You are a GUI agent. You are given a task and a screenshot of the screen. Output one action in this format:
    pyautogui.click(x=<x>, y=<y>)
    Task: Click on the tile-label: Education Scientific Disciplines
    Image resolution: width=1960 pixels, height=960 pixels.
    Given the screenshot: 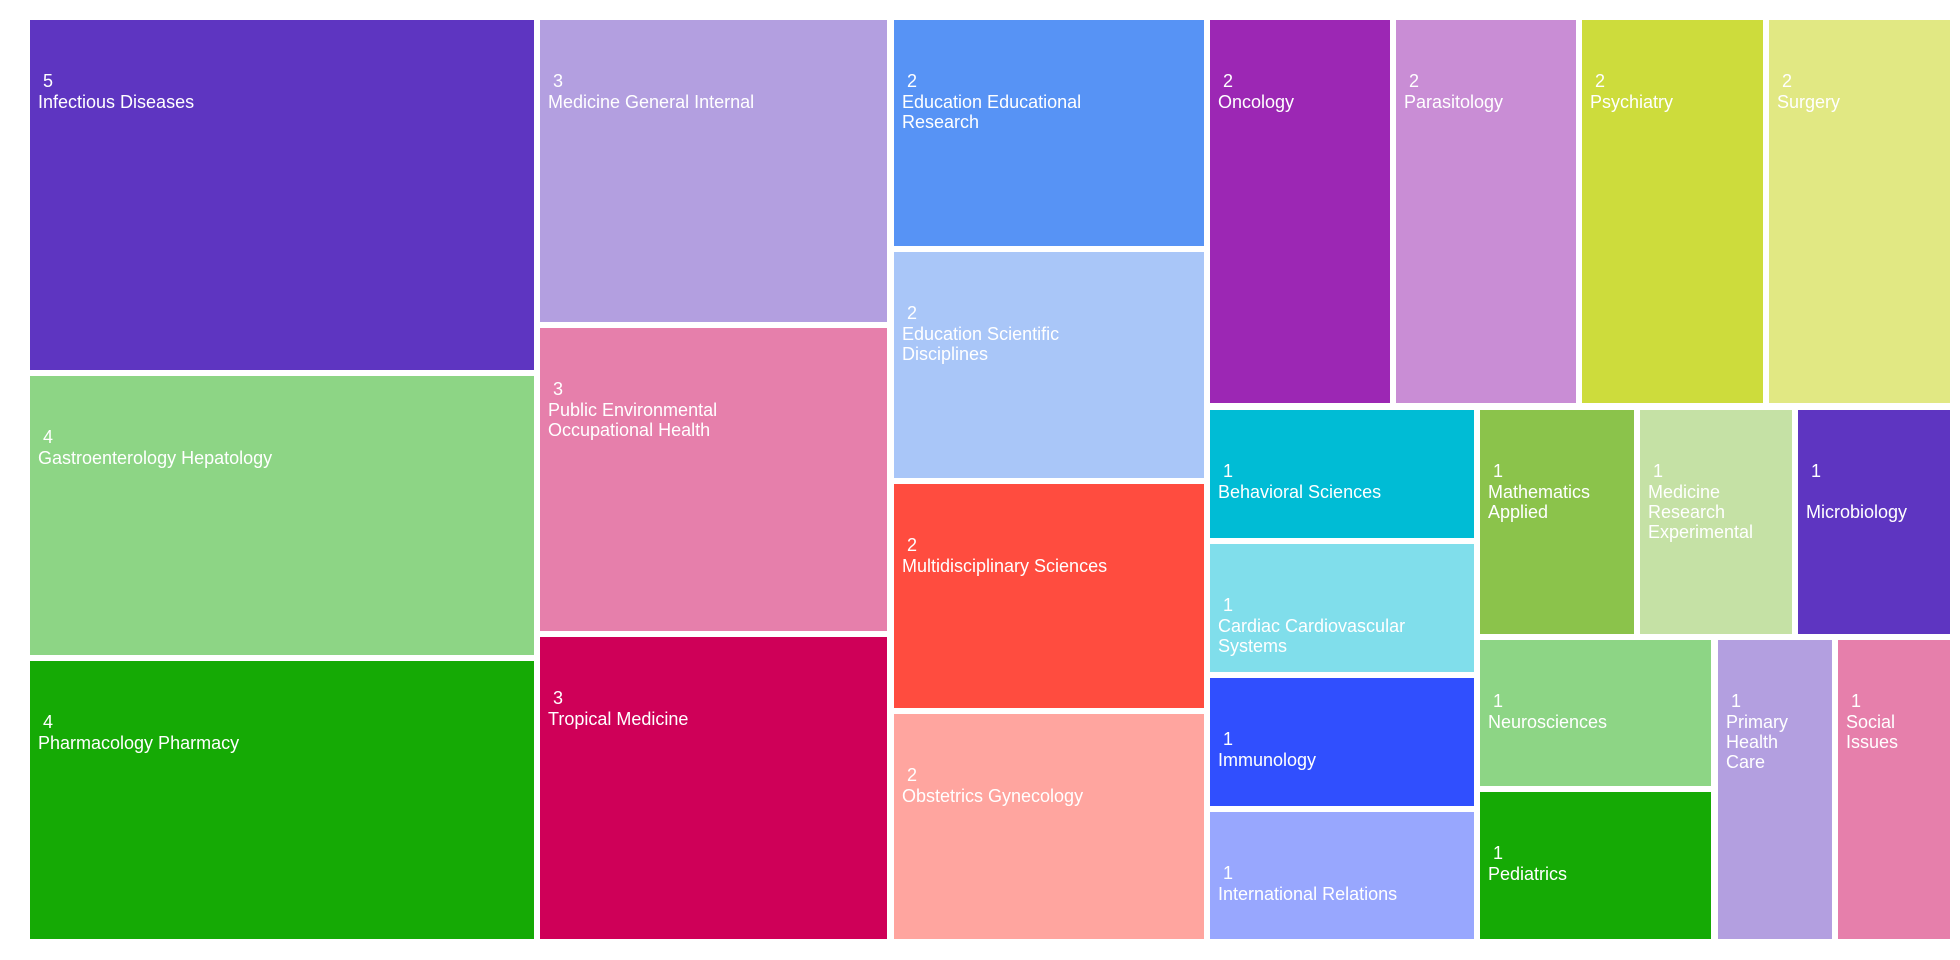 What is the action you would take?
    pyautogui.click(x=981, y=344)
    